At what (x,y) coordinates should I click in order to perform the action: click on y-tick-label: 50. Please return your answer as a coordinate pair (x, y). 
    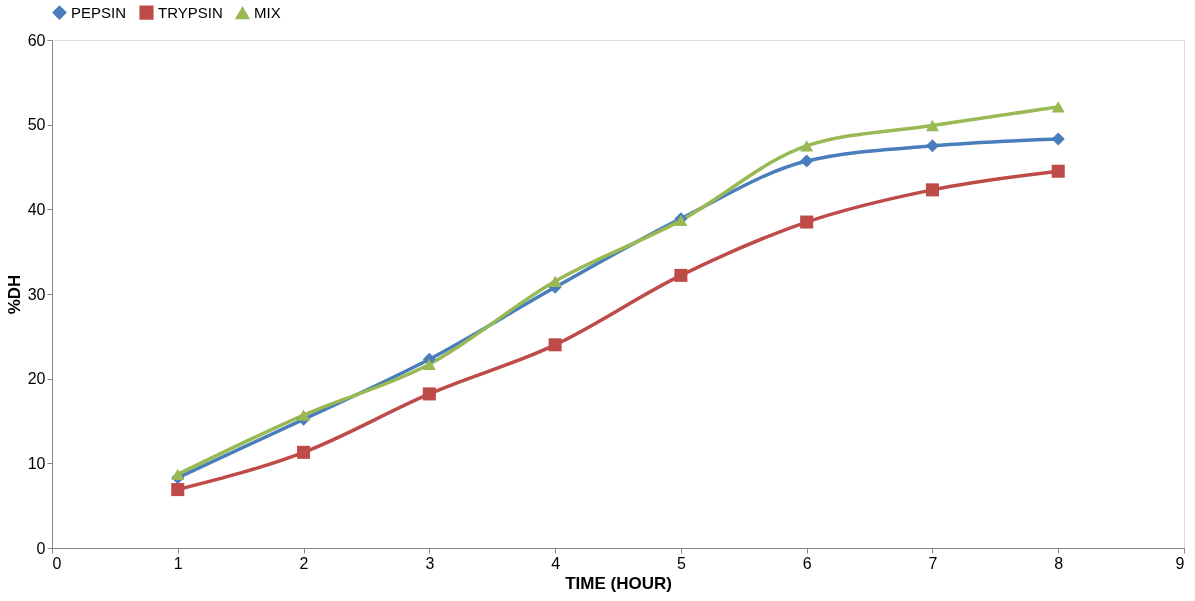
    Looking at the image, I should click on (36, 125).